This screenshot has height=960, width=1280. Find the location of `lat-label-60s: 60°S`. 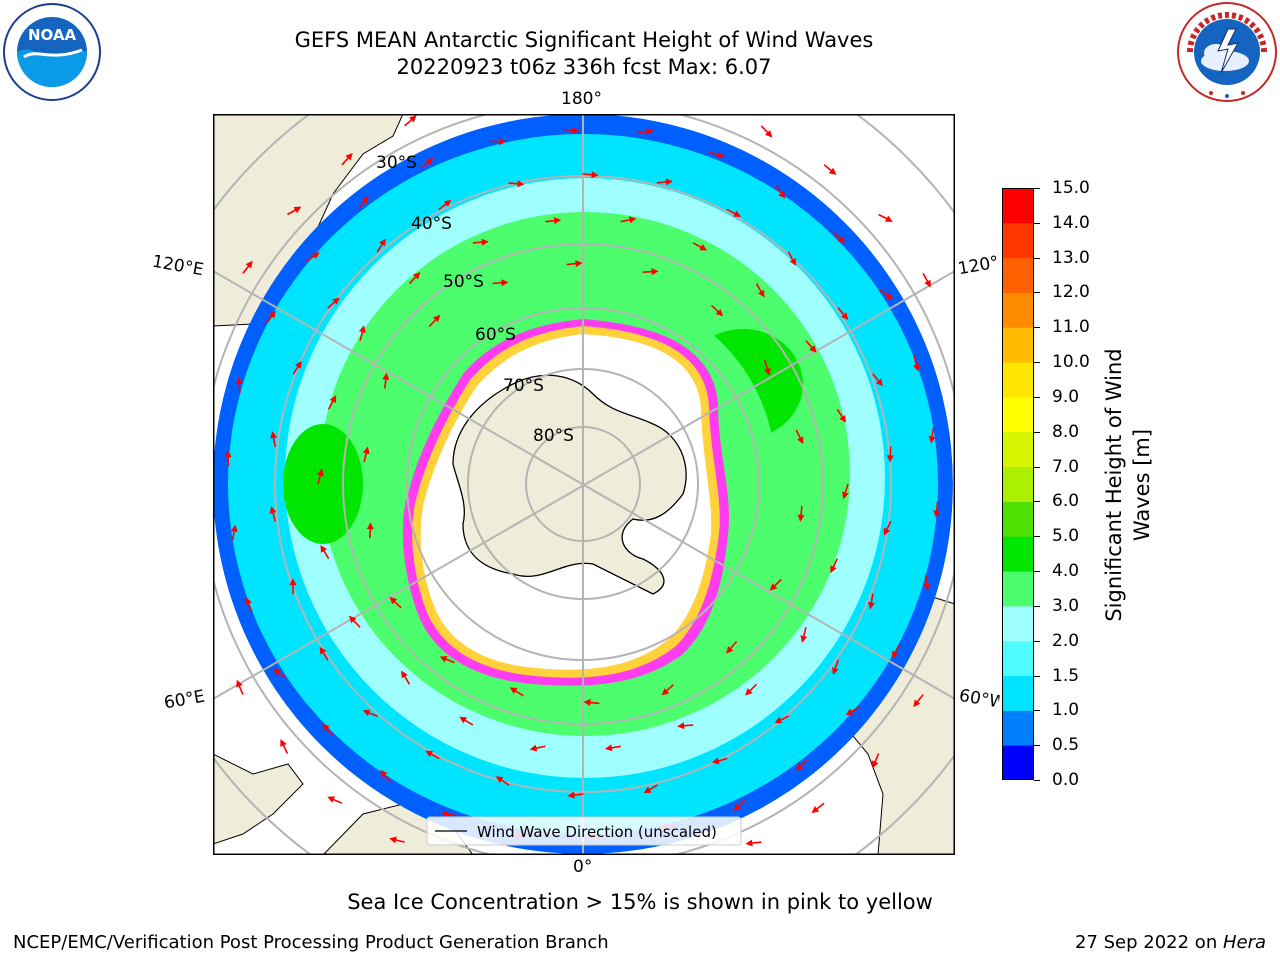

lat-label-60s: 60°S is located at coordinates (495, 335).